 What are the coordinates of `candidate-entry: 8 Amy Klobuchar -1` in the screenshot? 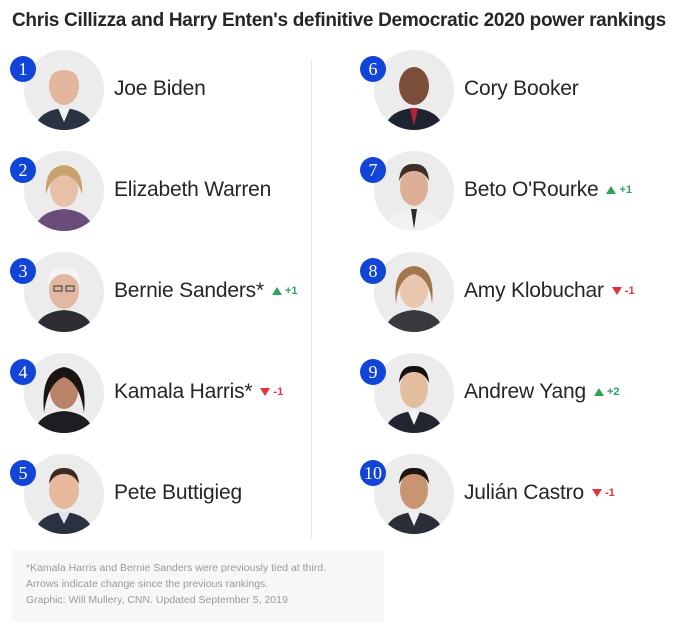 It's located at (519, 302).